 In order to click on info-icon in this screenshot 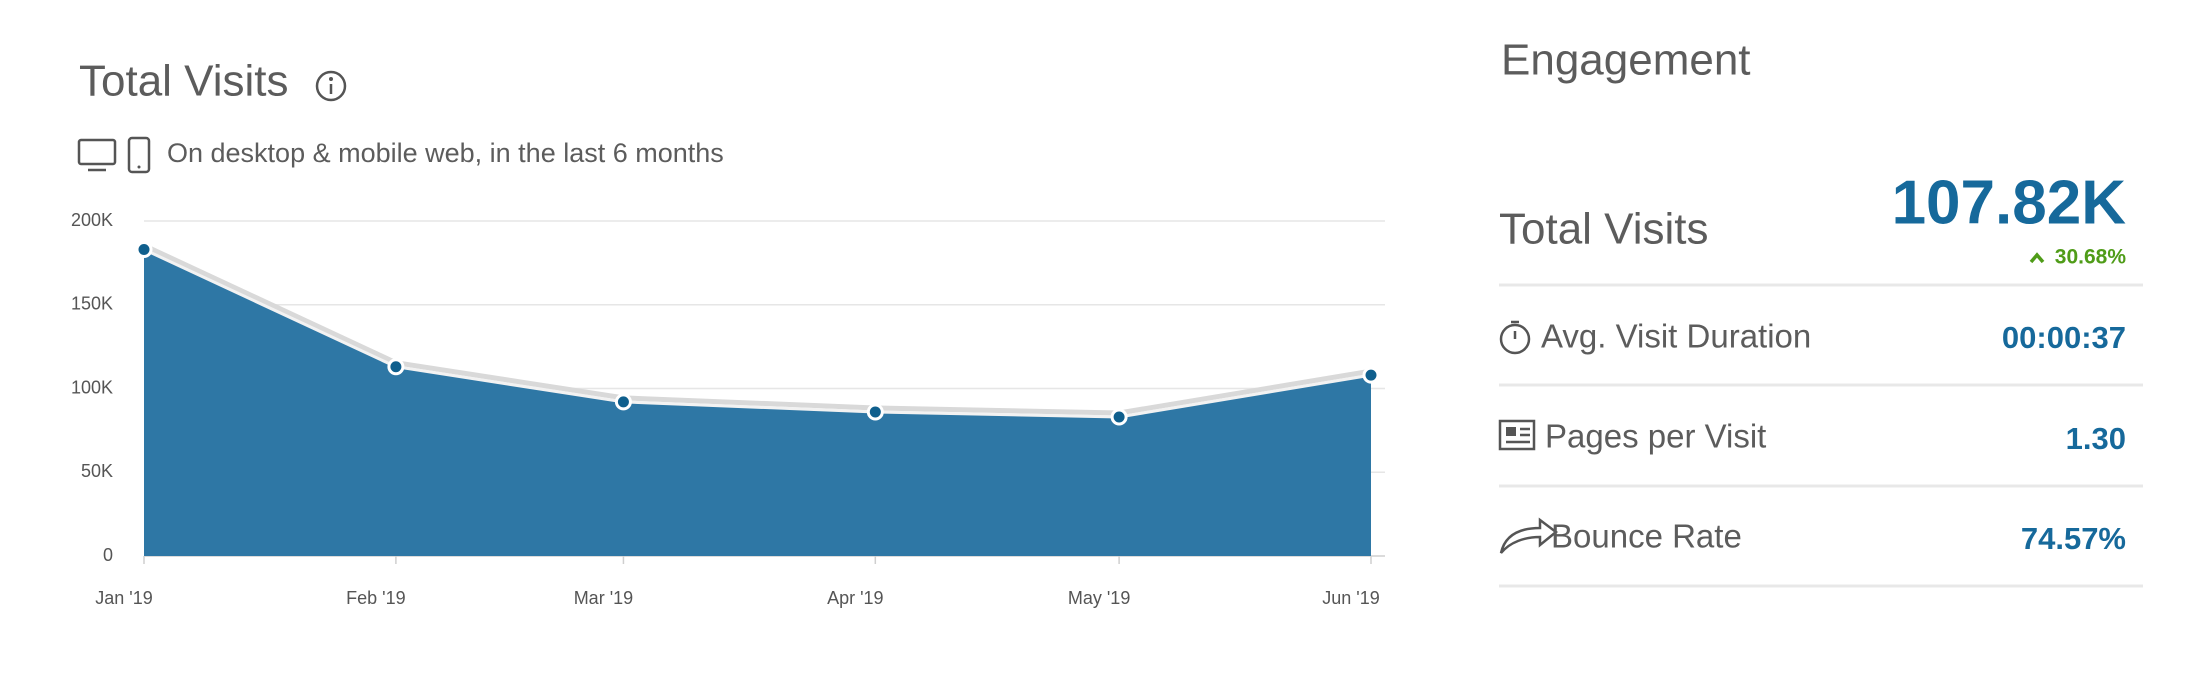, I will do `click(331, 86)`.